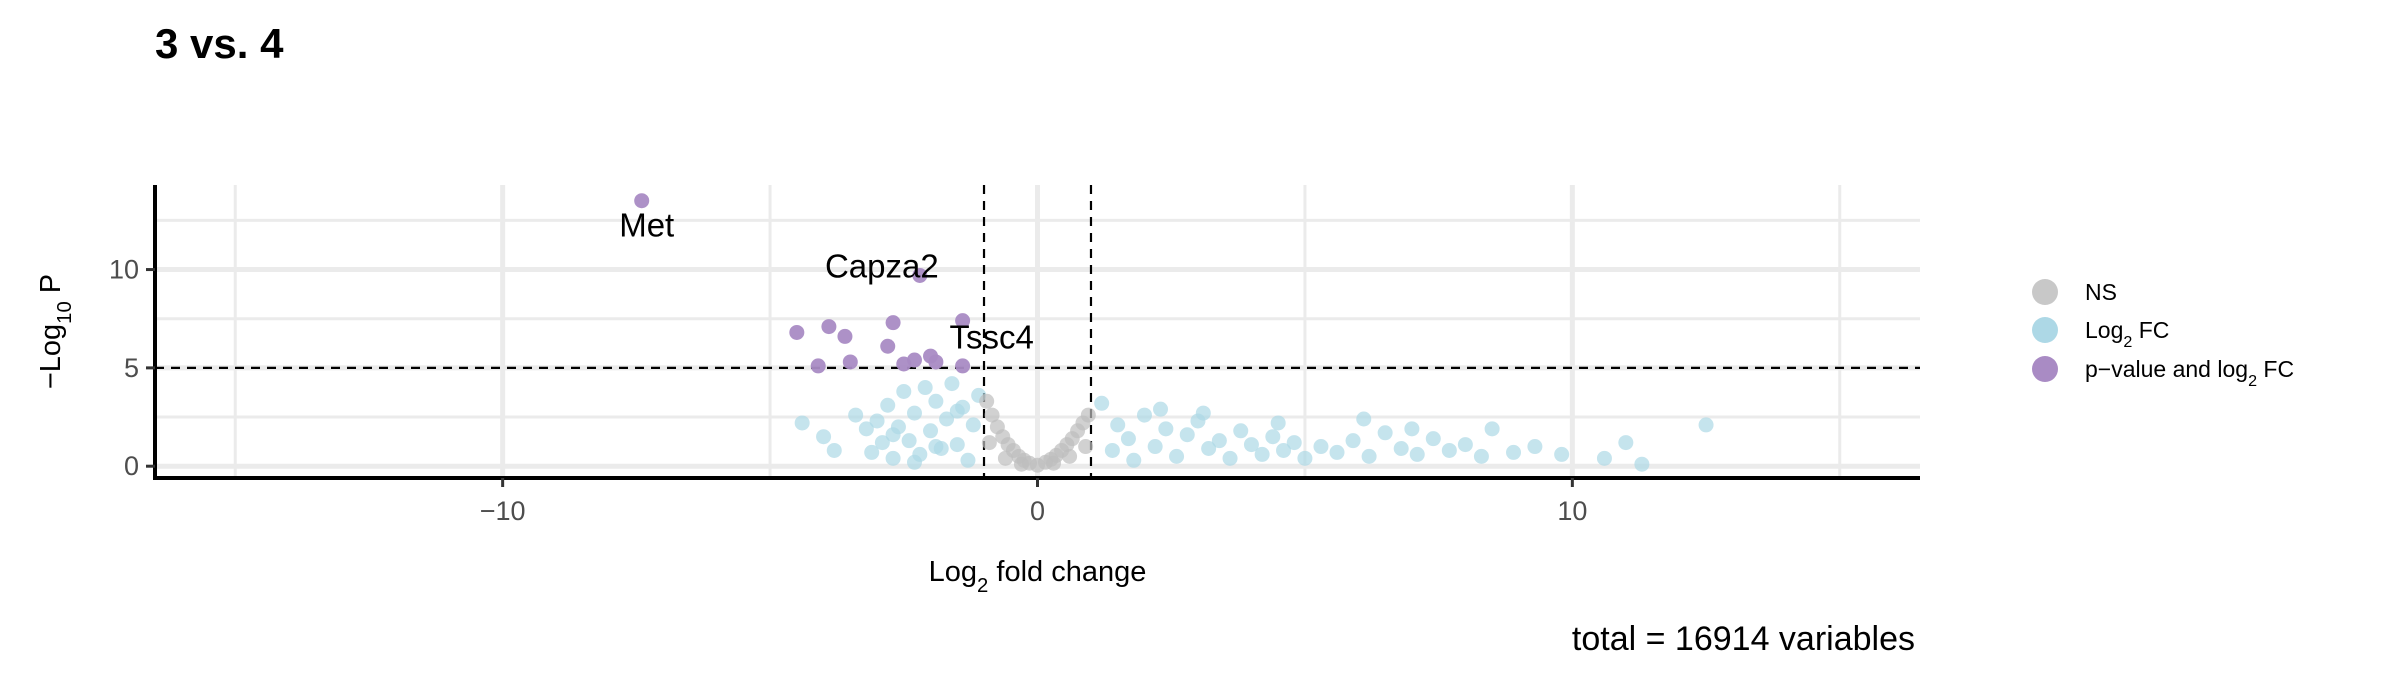  I want to click on x-tick-label: −10, so click(503, 511).